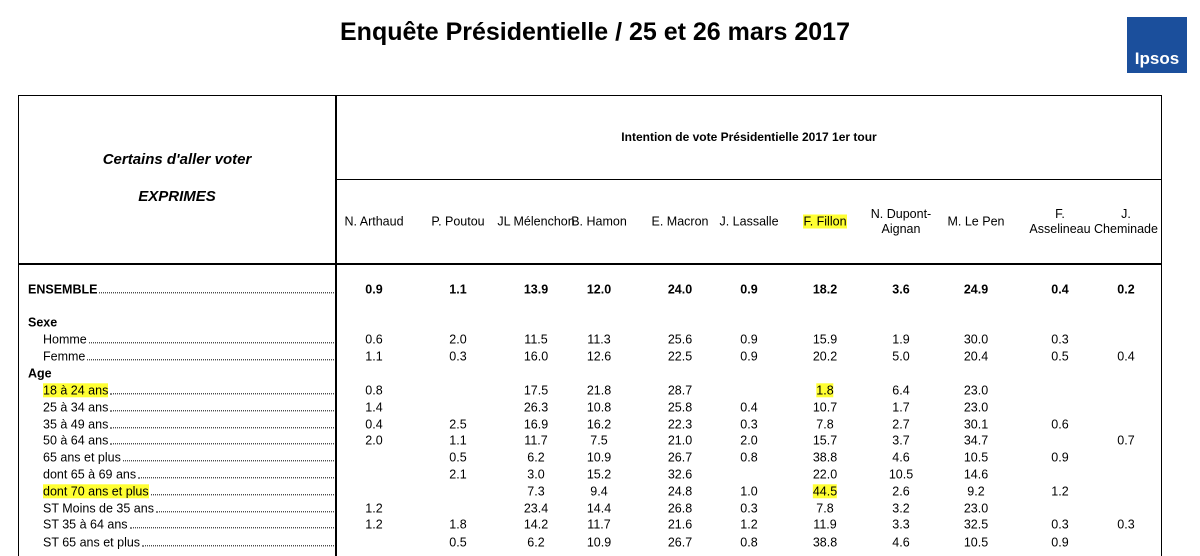 This screenshot has height=556, width=1200. What do you see at coordinates (976, 474) in the screenshot?
I see `cell-value: 14.6` at bounding box center [976, 474].